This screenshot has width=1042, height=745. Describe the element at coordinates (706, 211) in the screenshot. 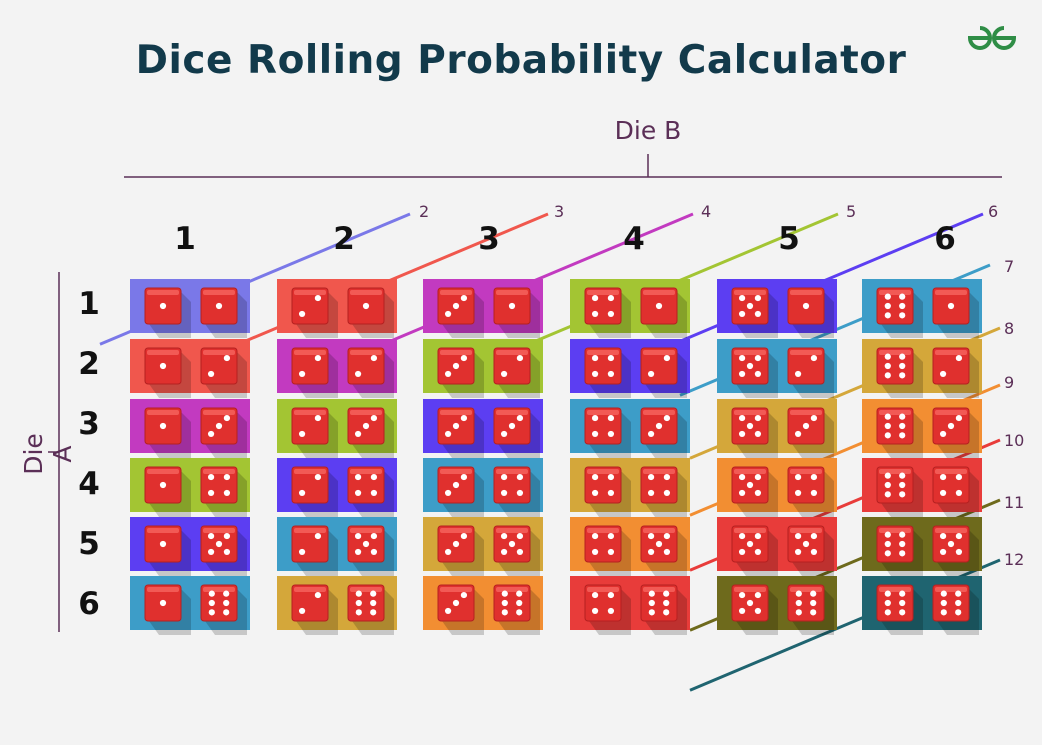

I see `sum-label-4: 4` at that location.